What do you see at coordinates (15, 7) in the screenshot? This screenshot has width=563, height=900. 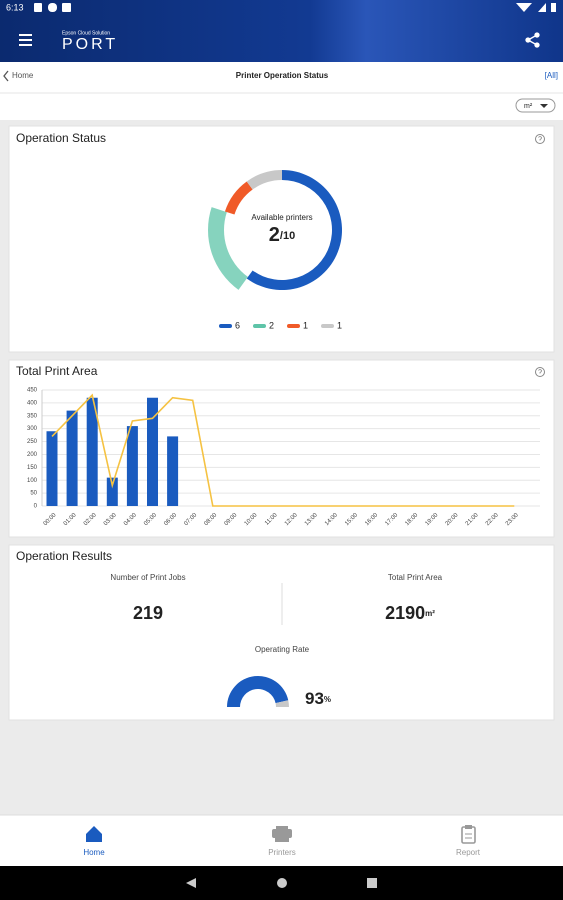 I see `status-time: 6:13` at bounding box center [15, 7].